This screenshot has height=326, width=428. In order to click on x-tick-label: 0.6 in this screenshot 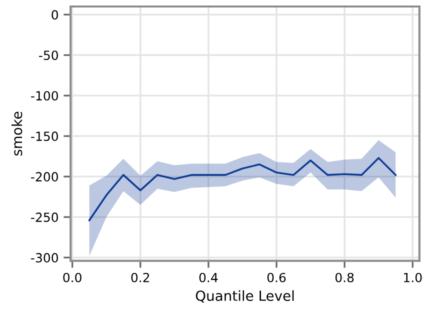, I will do `click(276, 277)`.